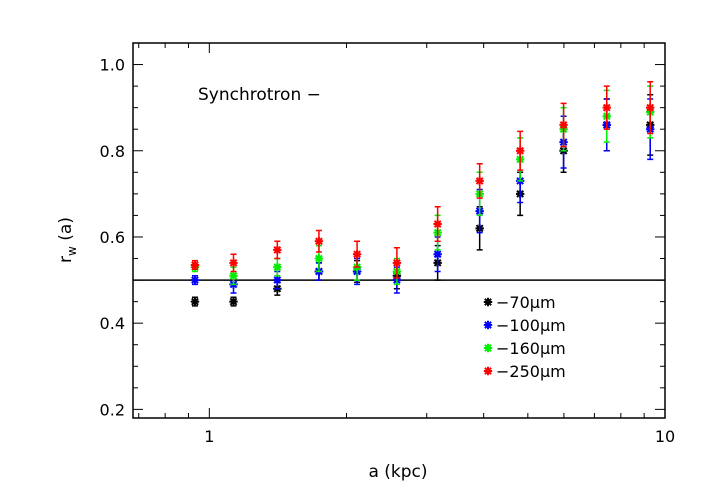 This screenshot has height=502, width=703. Describe the element at coordinates (112, 323) in the screenshot. I see `y-tick-label: 0.4` at that location.